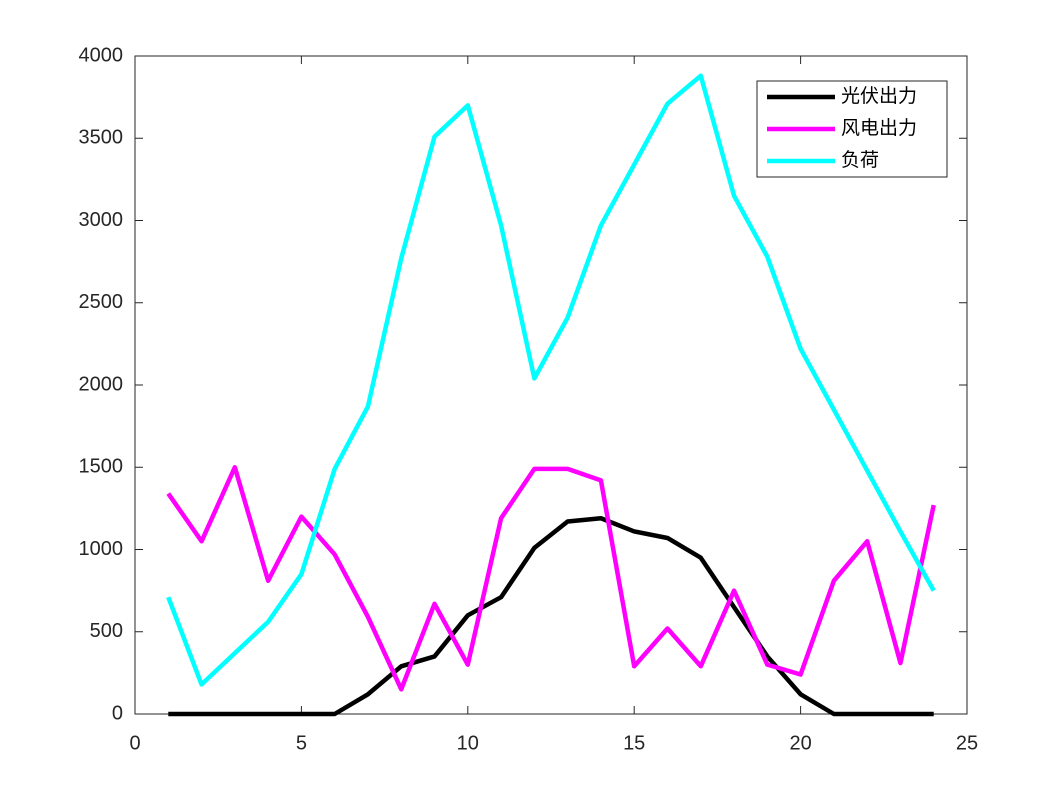 This screenshot has height=796, width=1063. I want to click on y-tick-label: 3000, so click(101, 220).